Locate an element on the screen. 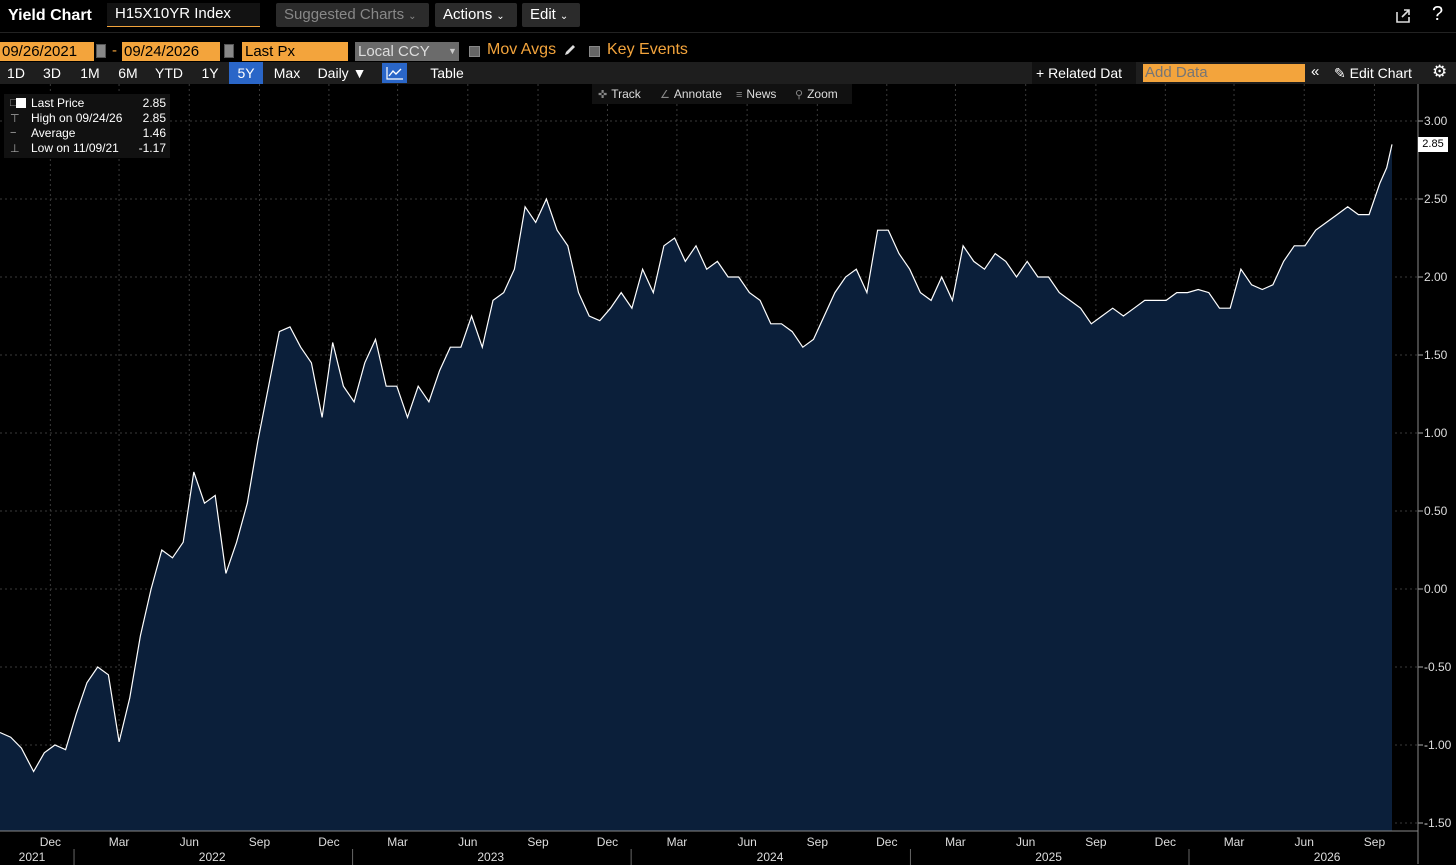  y-tick-label: 2.00 is located at coordinates (1436, 277).